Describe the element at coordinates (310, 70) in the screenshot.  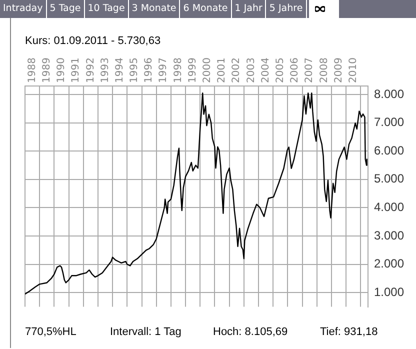
I see `x-tick-label: 2007` at that location.